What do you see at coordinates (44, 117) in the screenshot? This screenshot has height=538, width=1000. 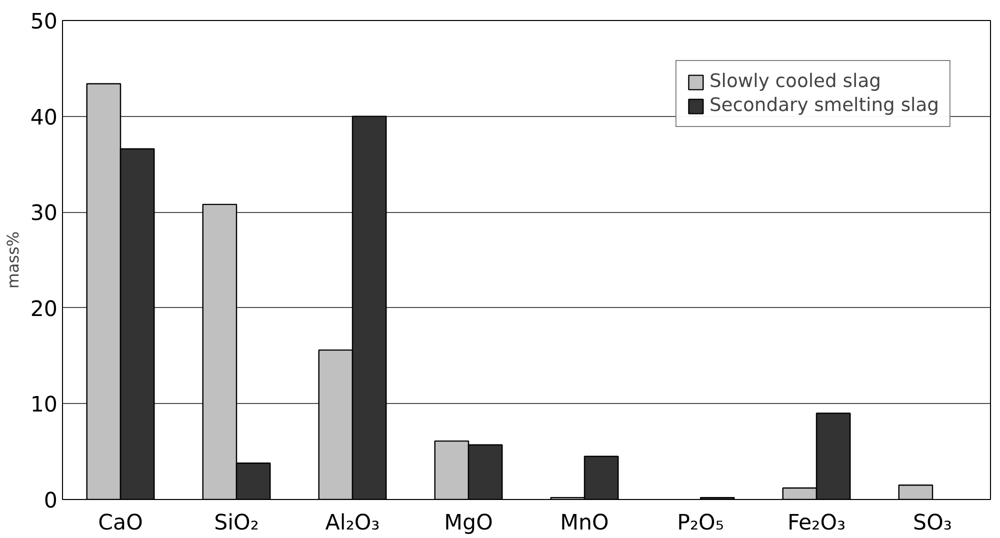 I see `y-tick-label: 40` at bounding box center [44, 117].